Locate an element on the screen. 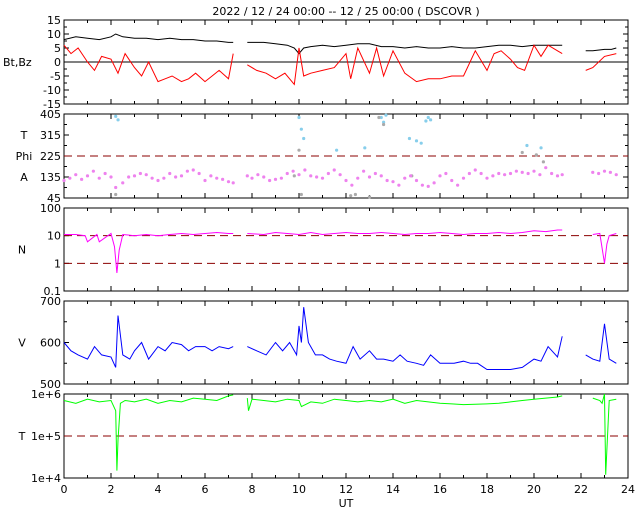 This screenshot has width=640, height=516. series-line-speed is located at coordinates (340, 338).